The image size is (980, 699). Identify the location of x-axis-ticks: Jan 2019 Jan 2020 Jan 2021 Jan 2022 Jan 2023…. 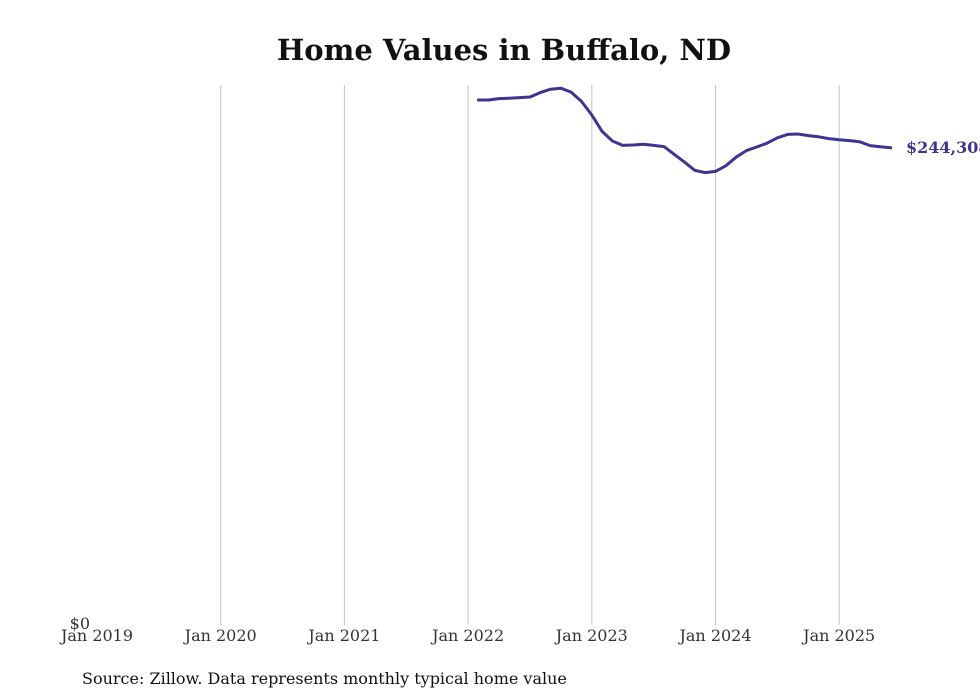
(467, 635).